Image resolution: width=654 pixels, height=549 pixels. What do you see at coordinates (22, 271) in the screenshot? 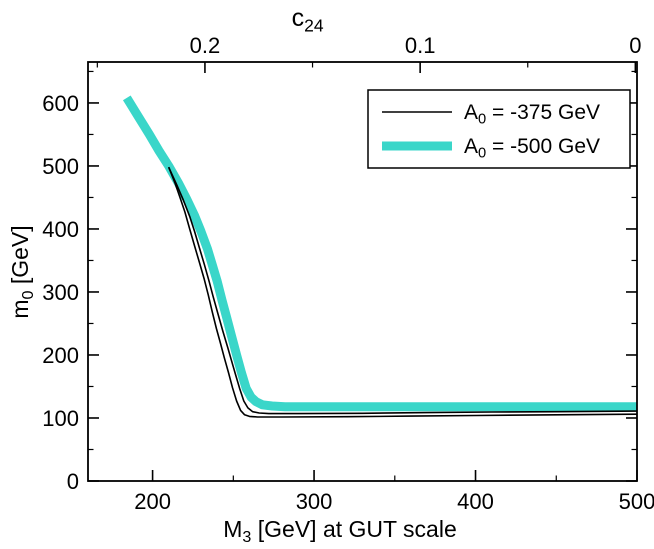
I see `y-axis-title: m0 [GeV]` at bounding box center [22, 271].